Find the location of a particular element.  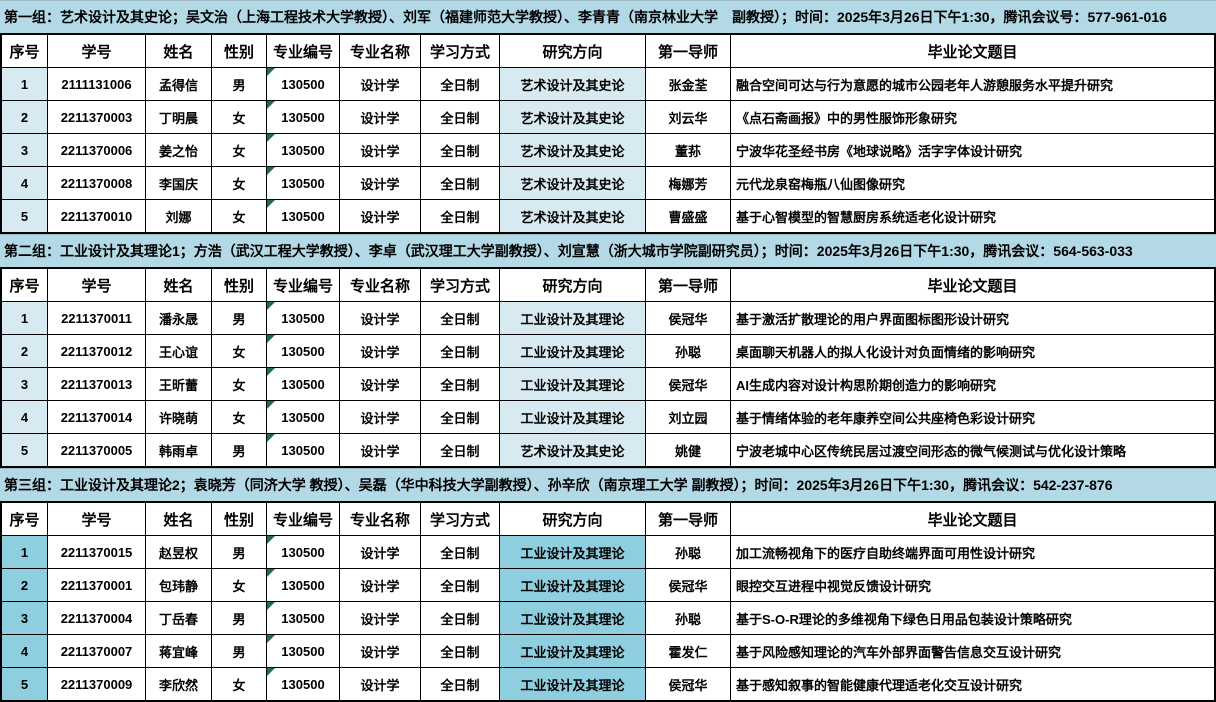

cell-thesis-title: 融合空间可达与行为意愿的城市公园老年人游憩服务水平提升研究 is located at coordinates (973, 84).